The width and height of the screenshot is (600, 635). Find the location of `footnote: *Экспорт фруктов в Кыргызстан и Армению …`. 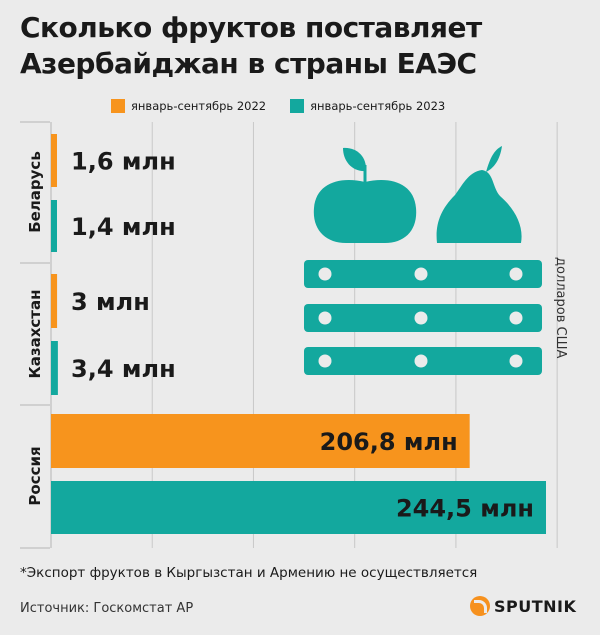

footnote: *Экспорт фруктов в Кыргызстан и Армению … is located at coordinates (249, 573).